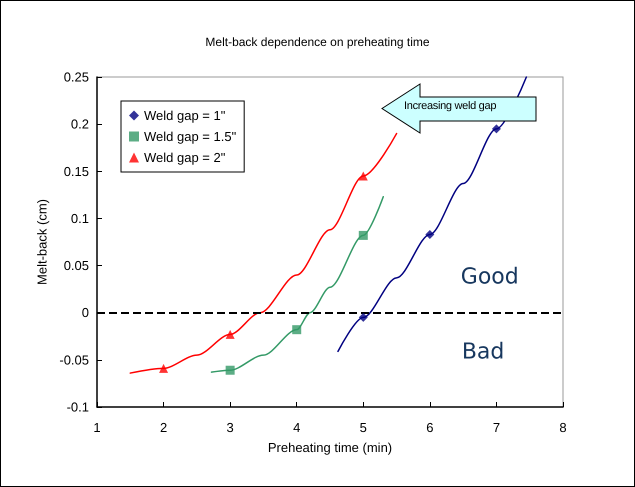 Image resolution: width=635 pixels, height=487 pixels. I want to click on x-tick-label: 8, so click(563, 427).